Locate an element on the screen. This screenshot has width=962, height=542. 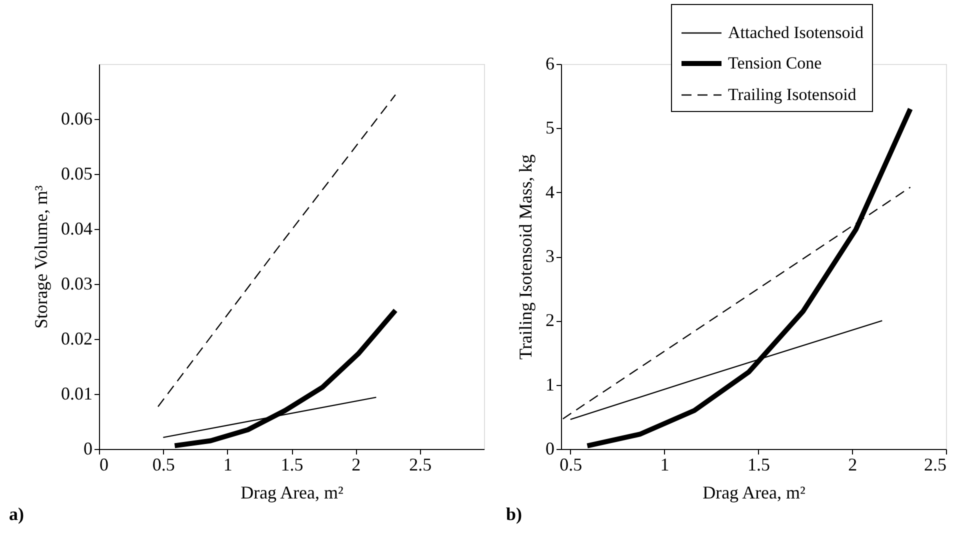
y-tick-label: 1 is located at coordinates (550, 384).